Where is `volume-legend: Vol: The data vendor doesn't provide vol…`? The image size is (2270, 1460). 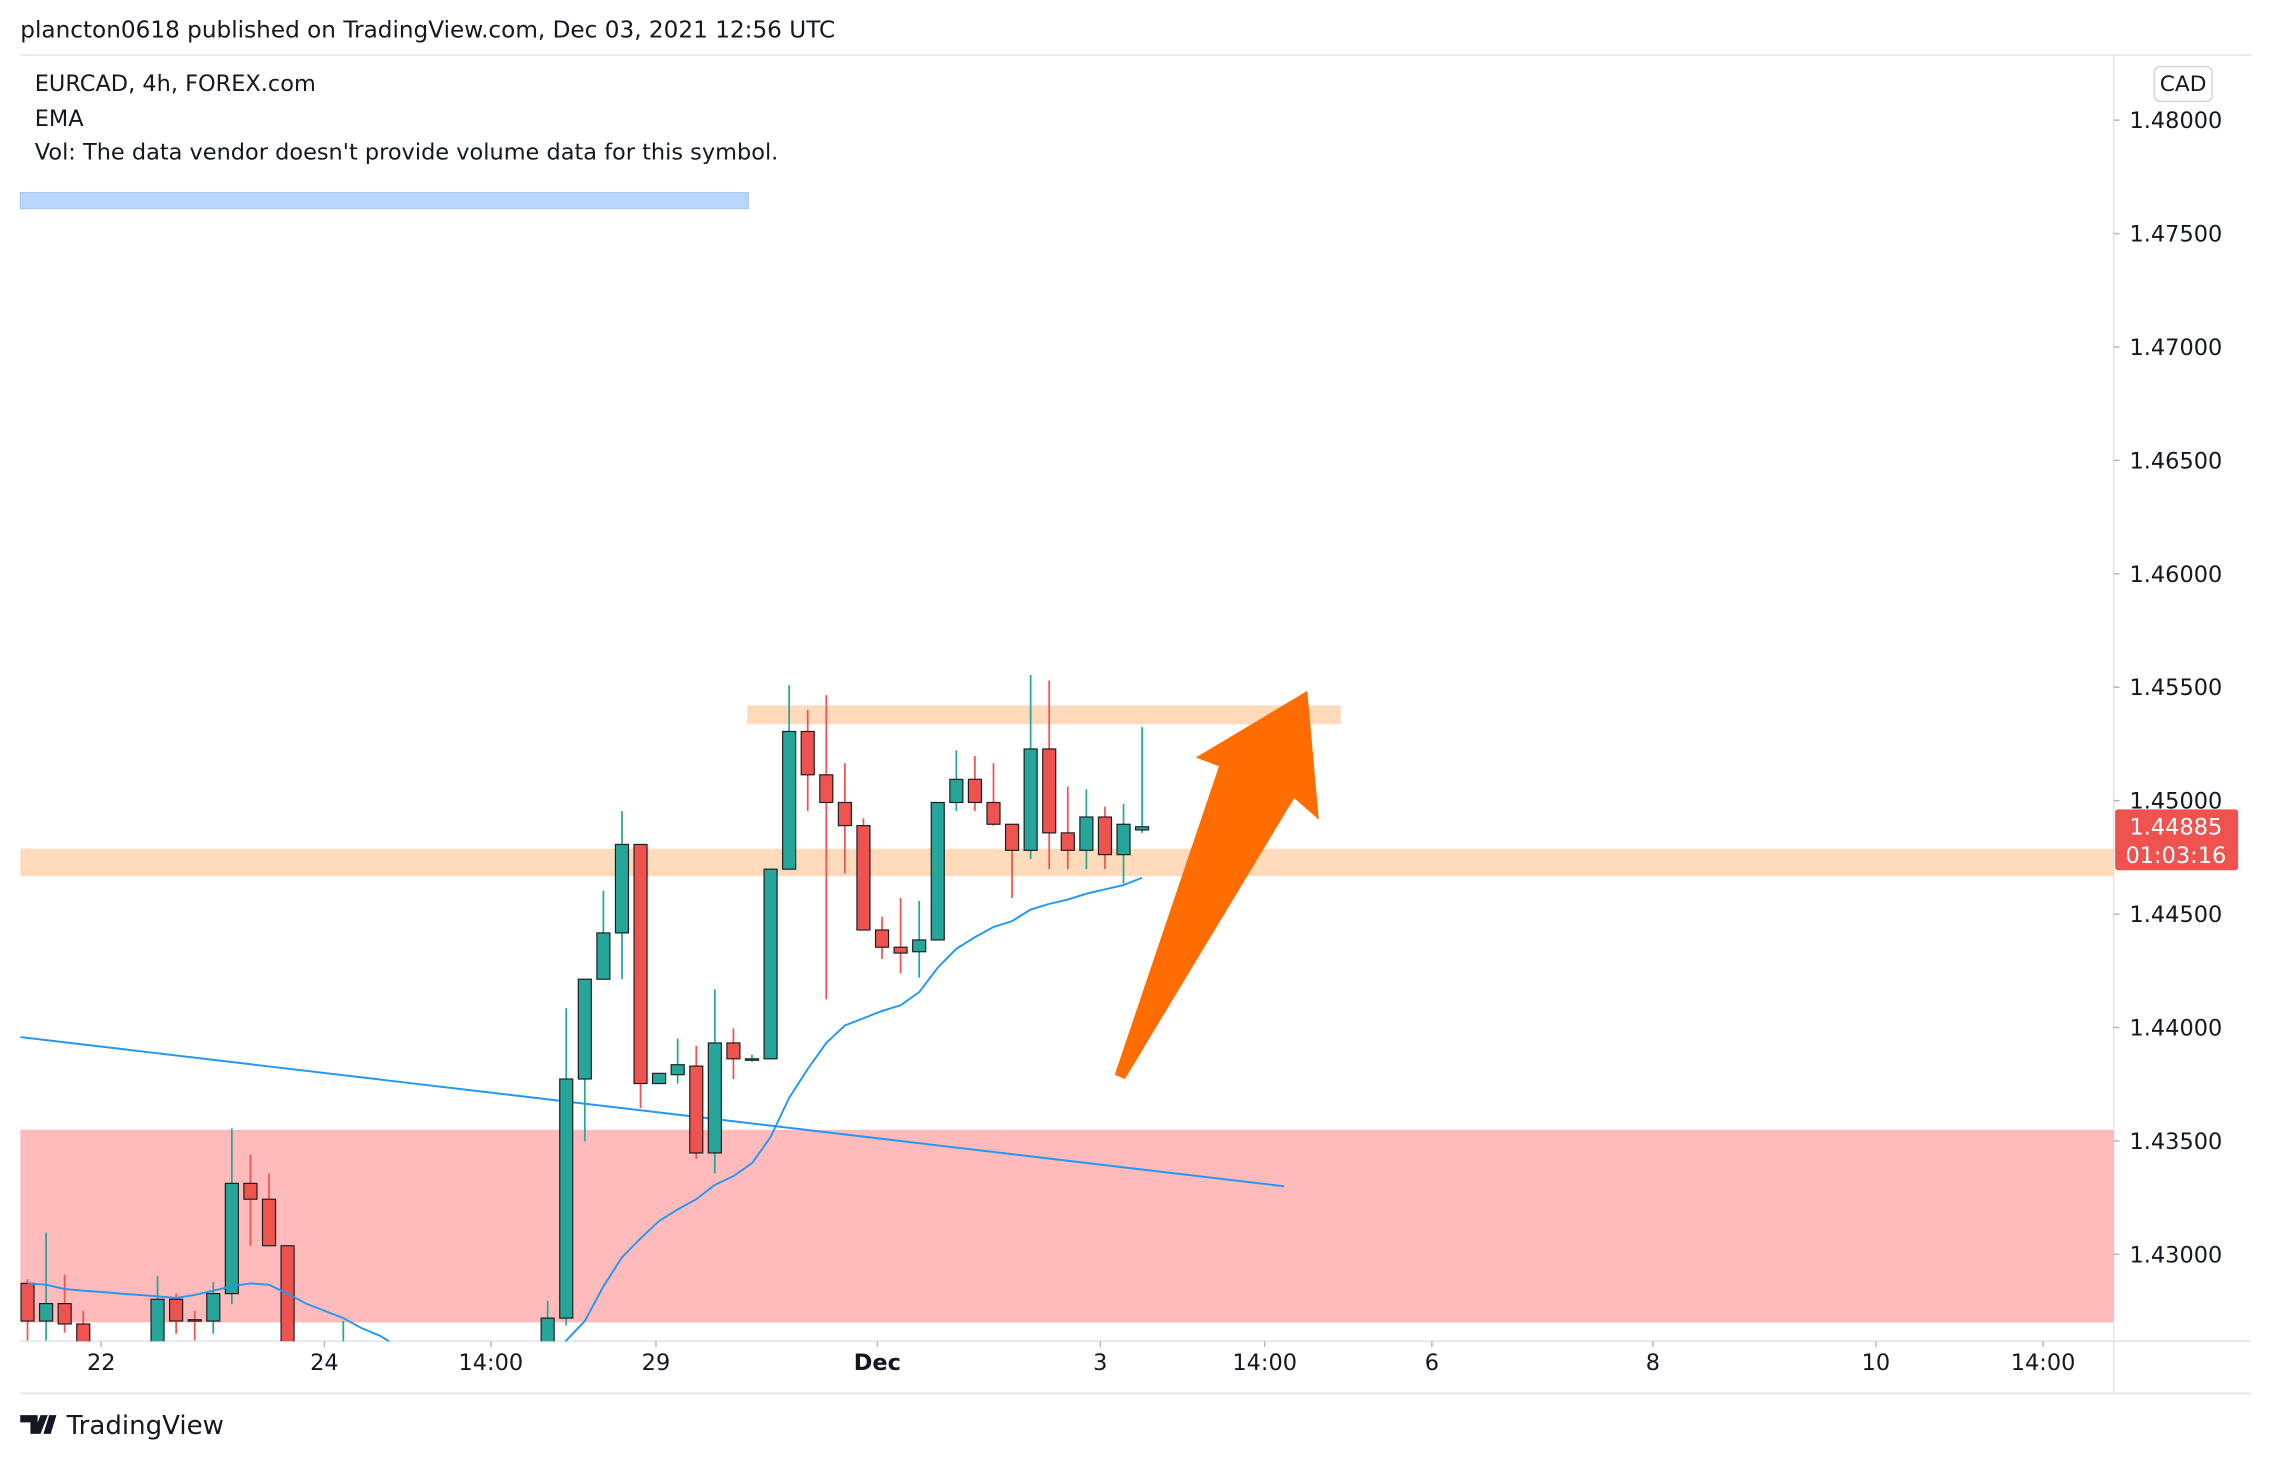
volume-legend: Vol: The data vendor doesn't provide vol… is located at coordinates (407, 152).